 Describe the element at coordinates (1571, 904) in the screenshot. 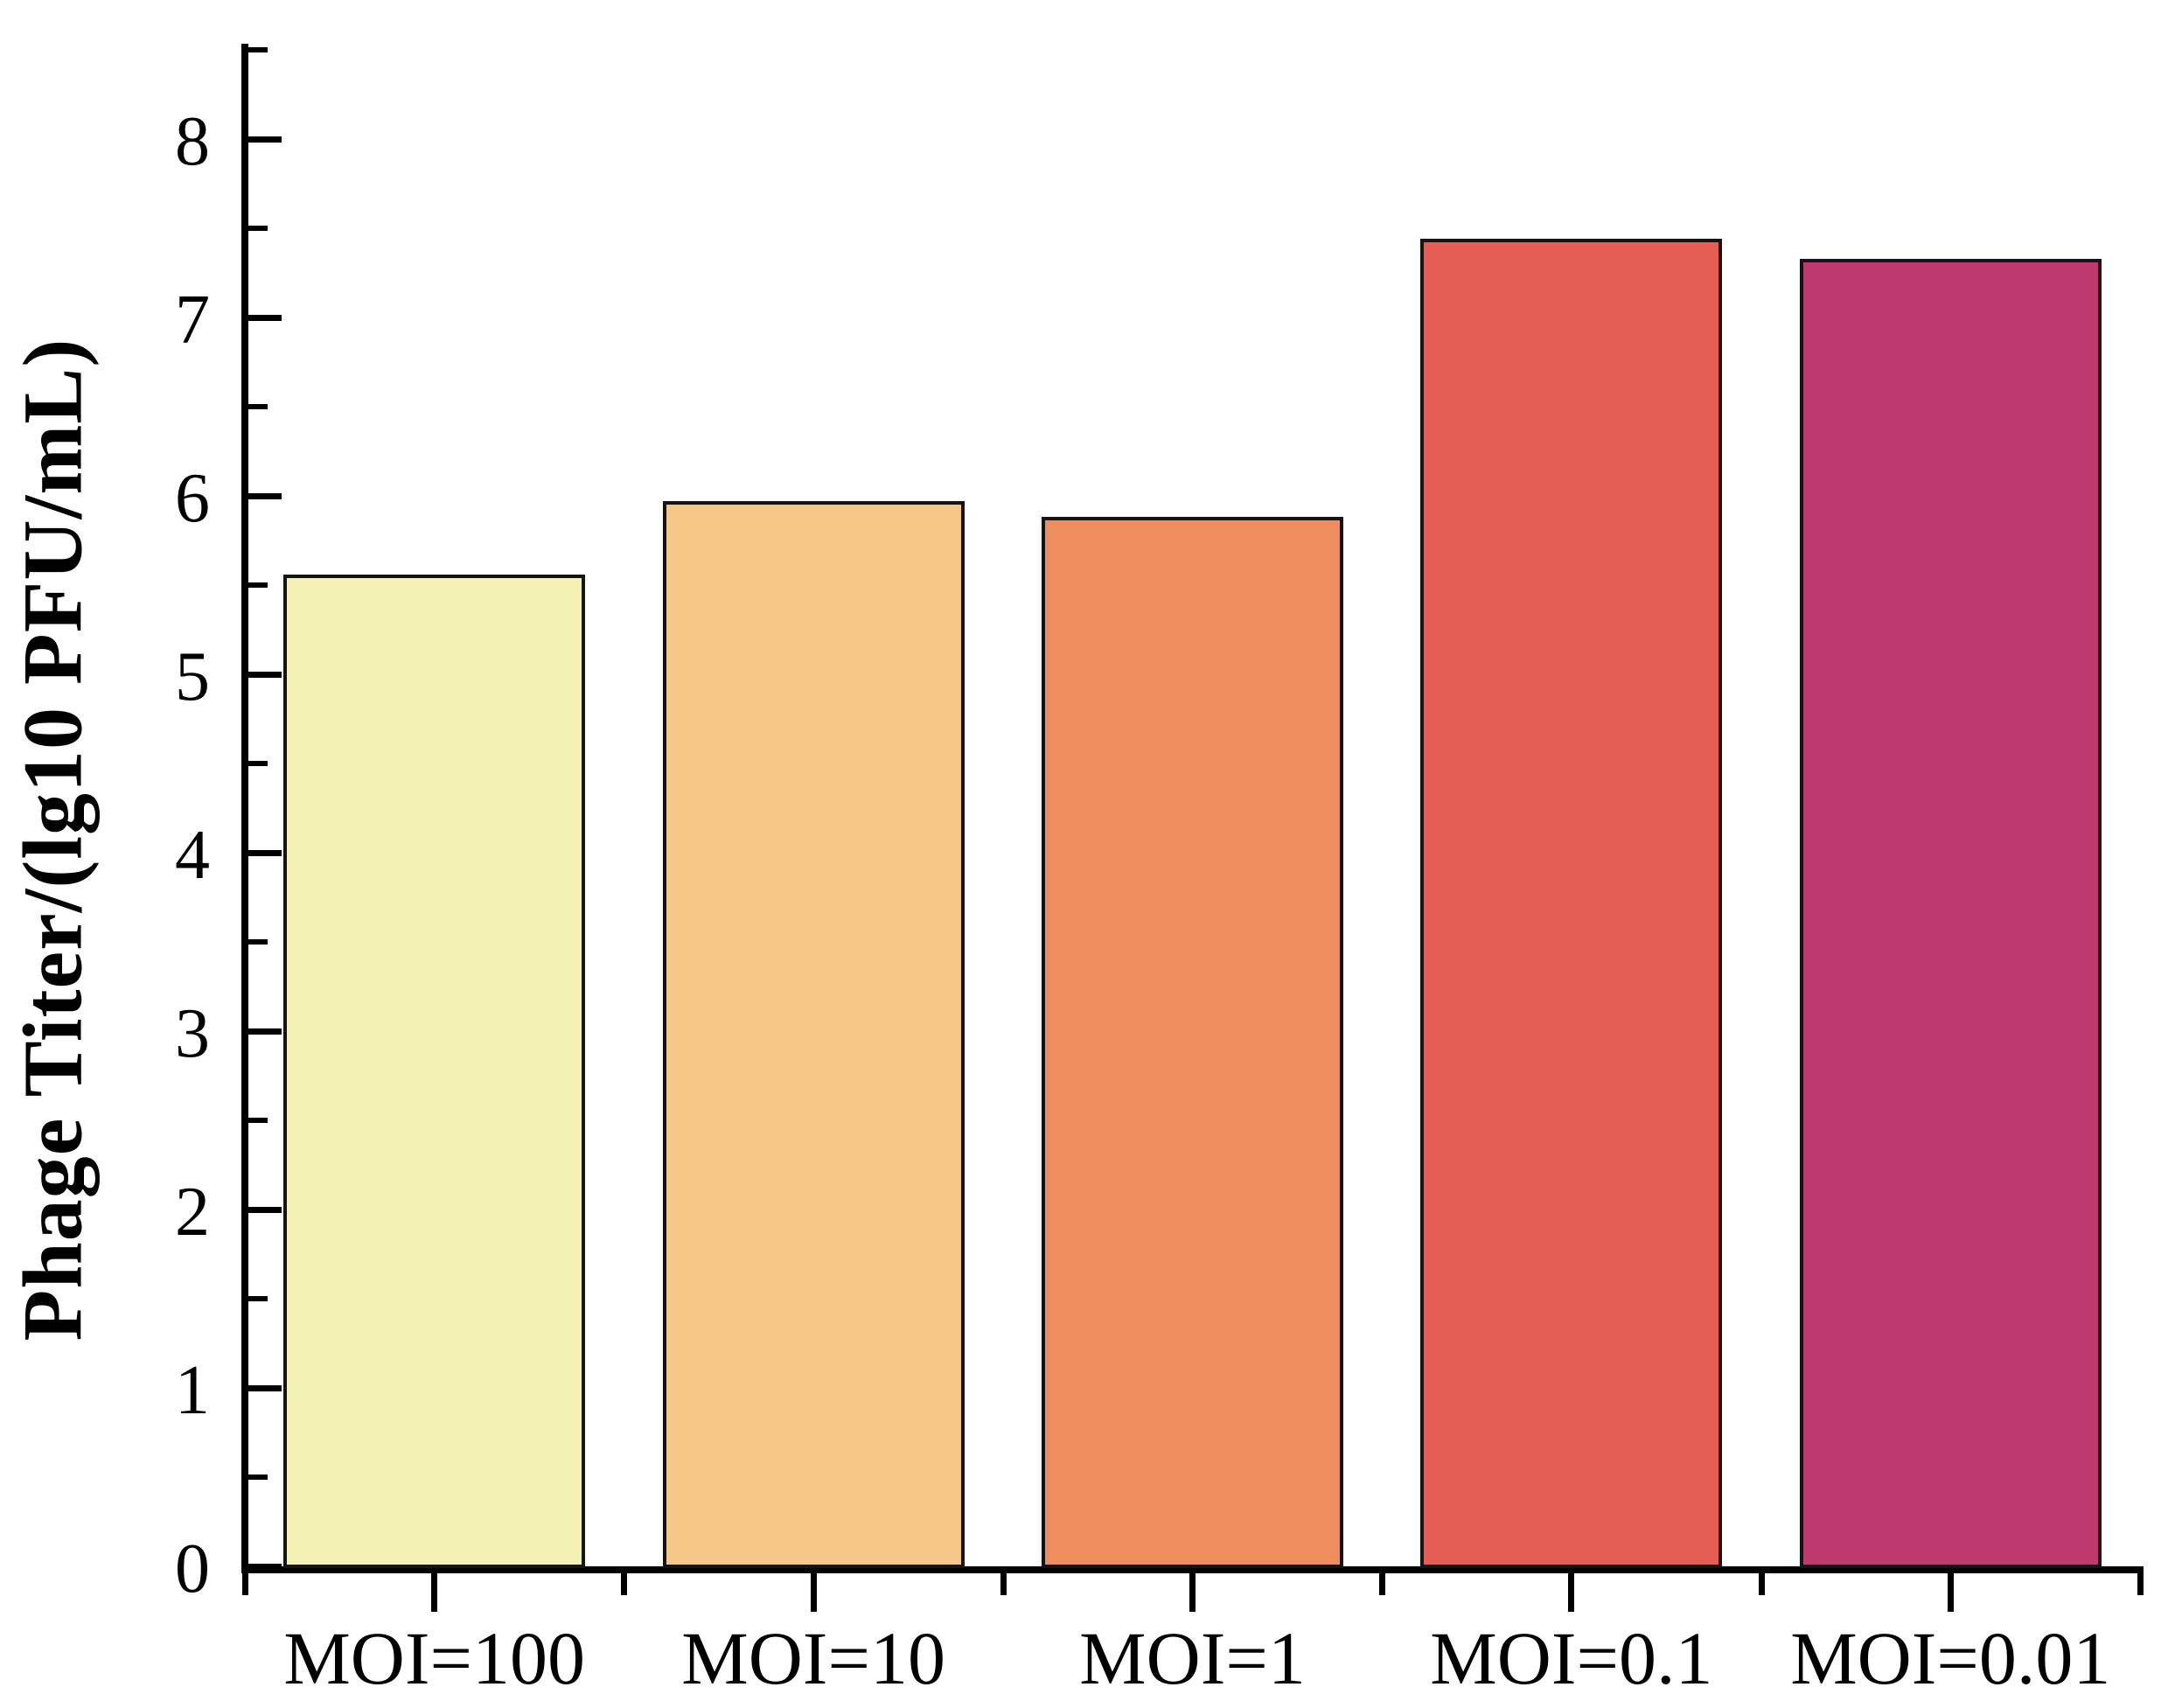

I see `bar-moi-0.1` at that location.